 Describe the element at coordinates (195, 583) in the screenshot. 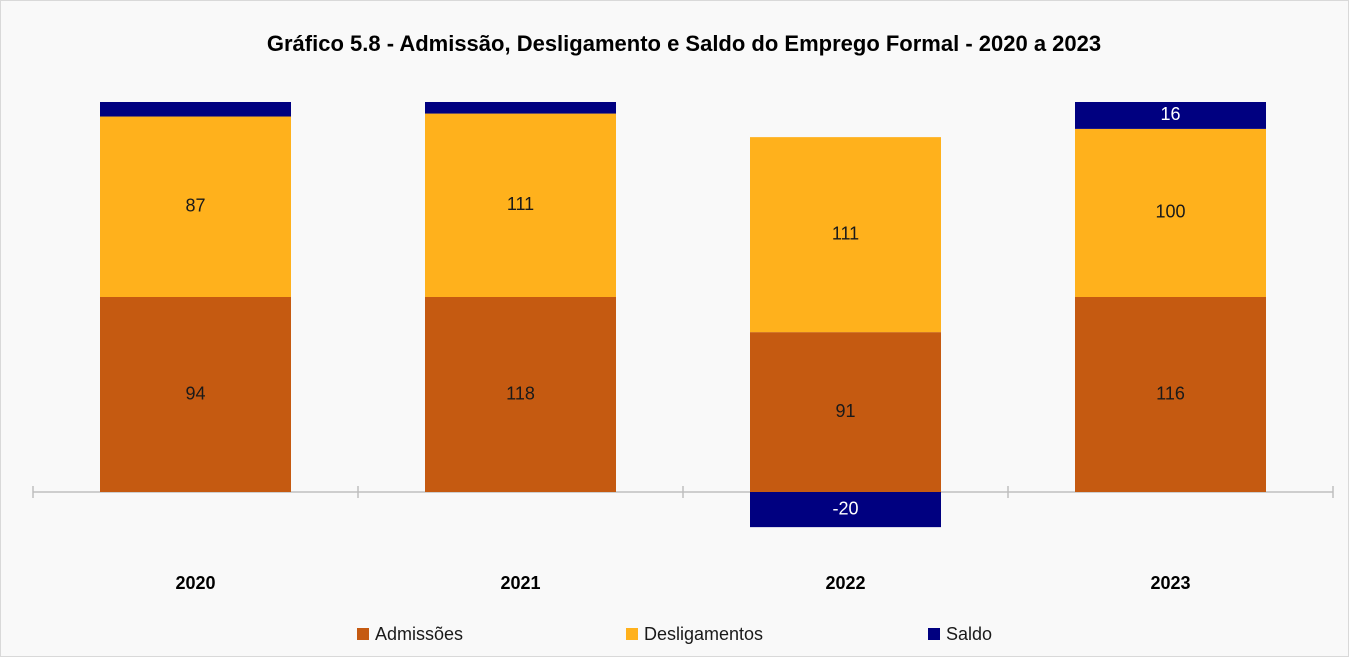

I see `x-tick-label: 2020` at that location.